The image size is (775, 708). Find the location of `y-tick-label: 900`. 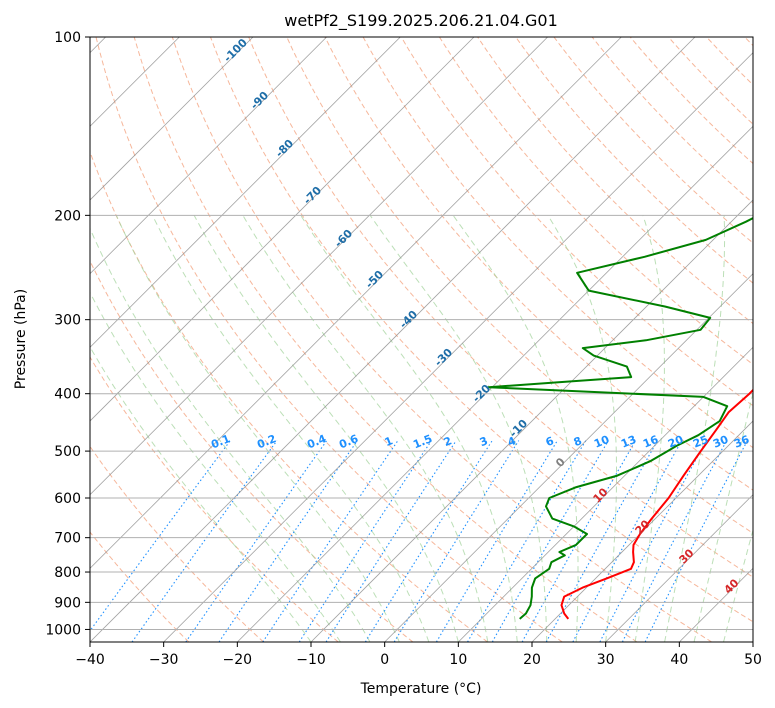

y-tick-label: 900 is located at coordinates (67, 603).